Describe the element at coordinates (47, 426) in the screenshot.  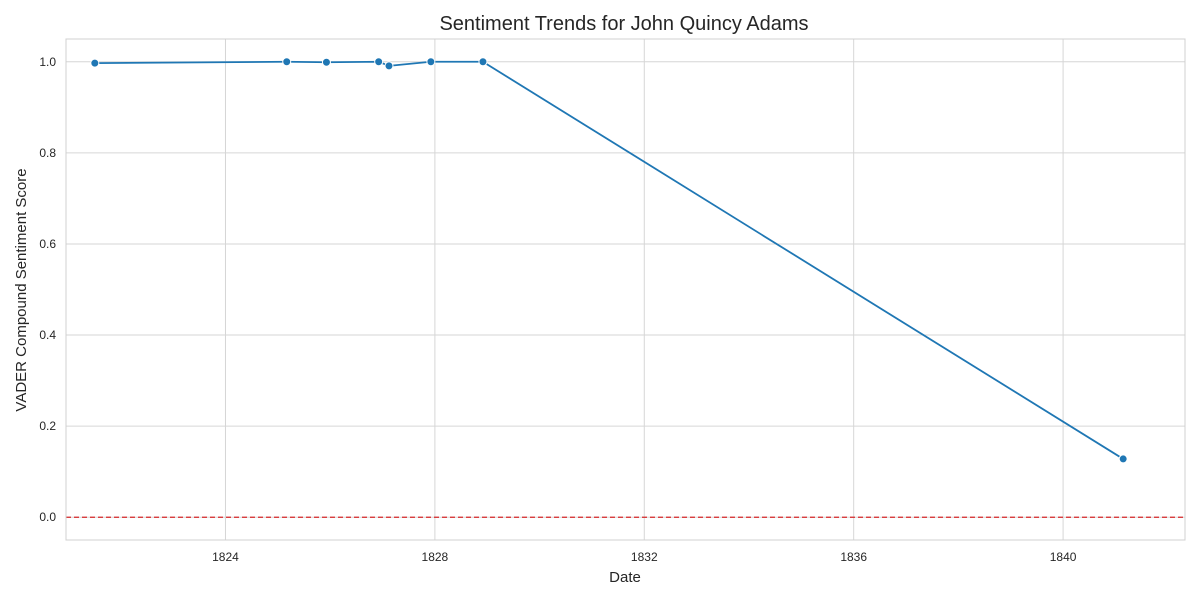
I see `y-tick-label: 0.2` at that location.